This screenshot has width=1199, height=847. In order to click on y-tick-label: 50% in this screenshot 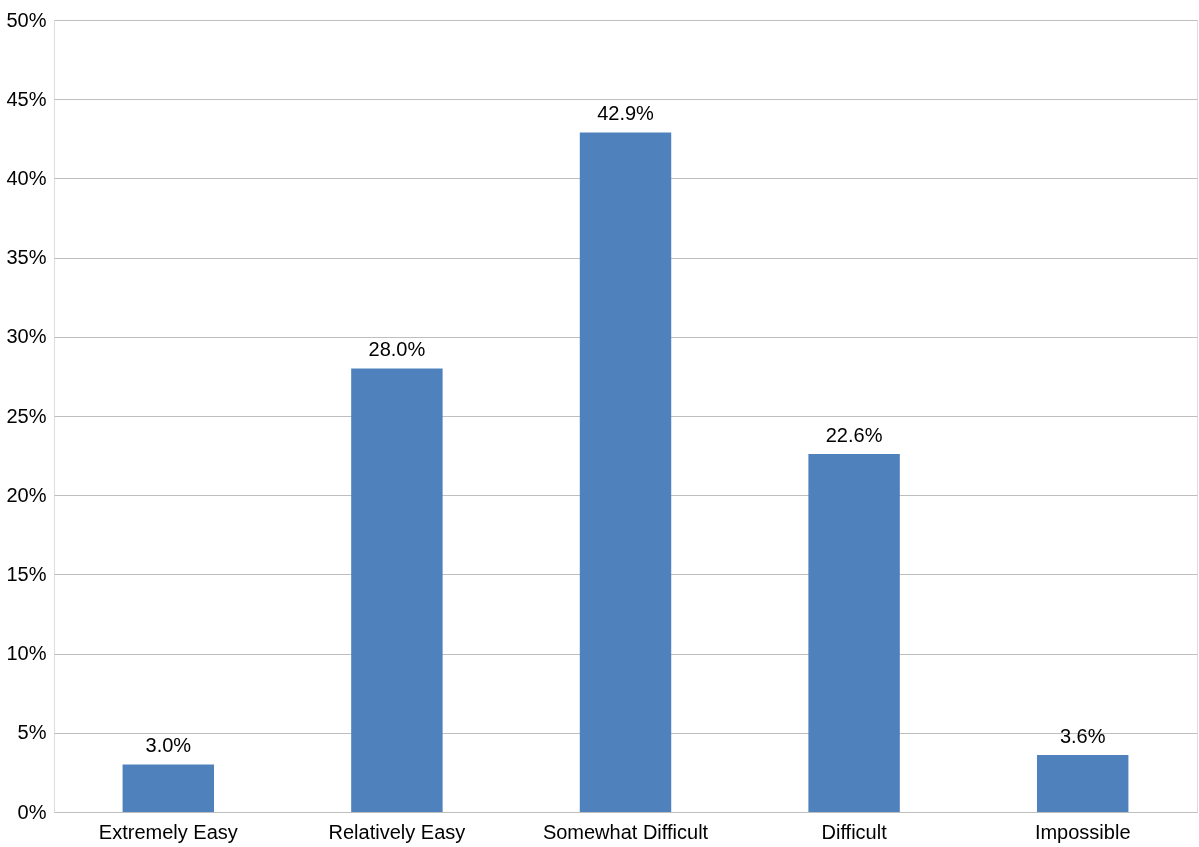, I will do `click(26, 19)`.